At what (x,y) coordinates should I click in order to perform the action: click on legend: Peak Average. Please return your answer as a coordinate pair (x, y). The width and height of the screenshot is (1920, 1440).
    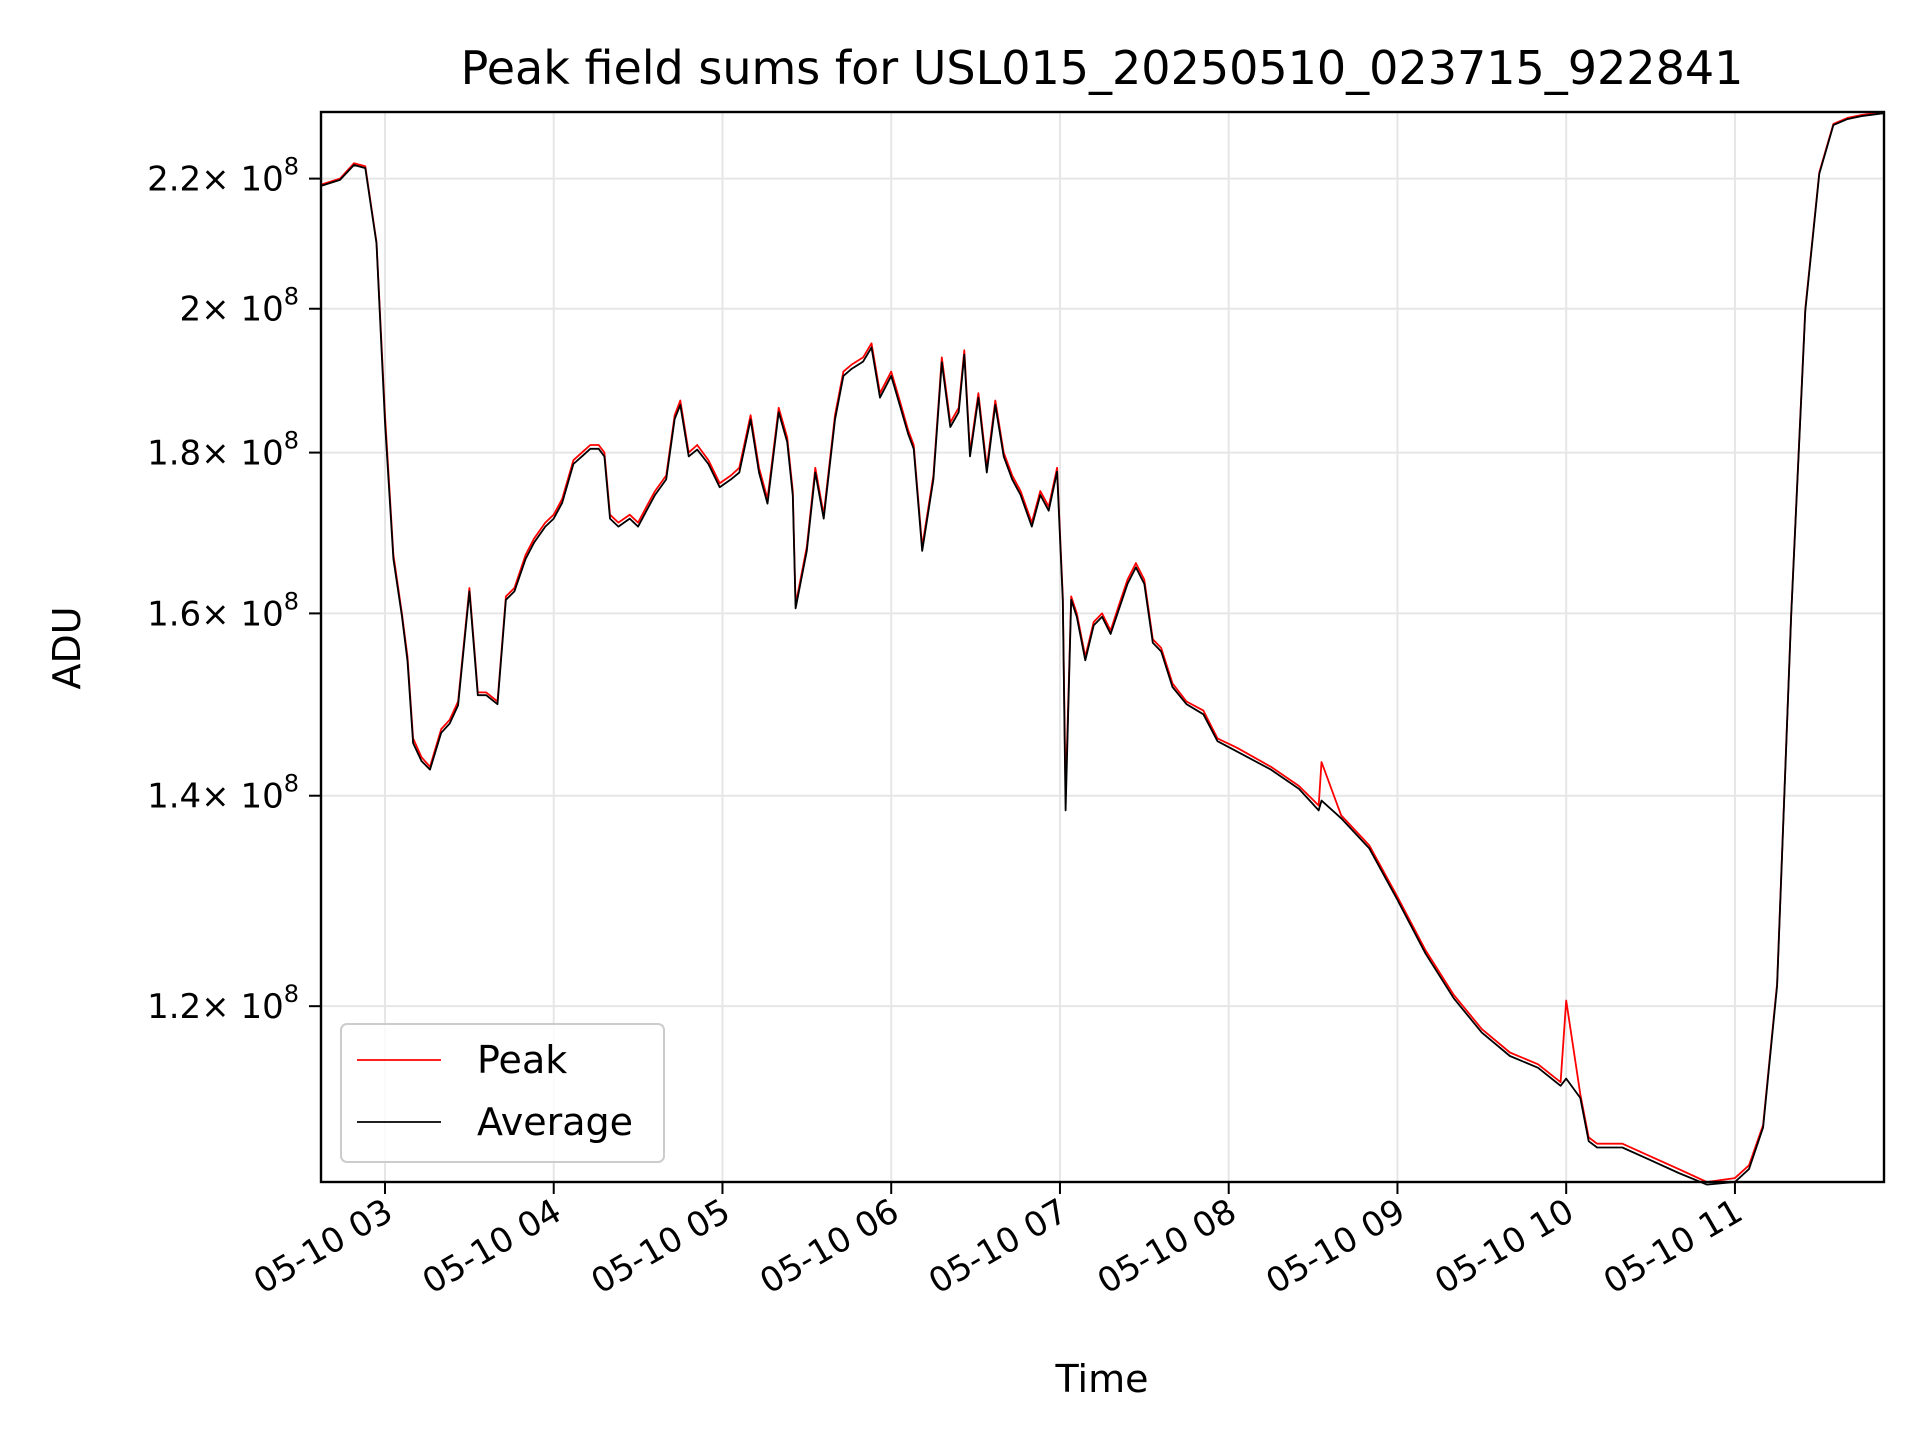
    Looking at the image, I should click on (502, 1093).